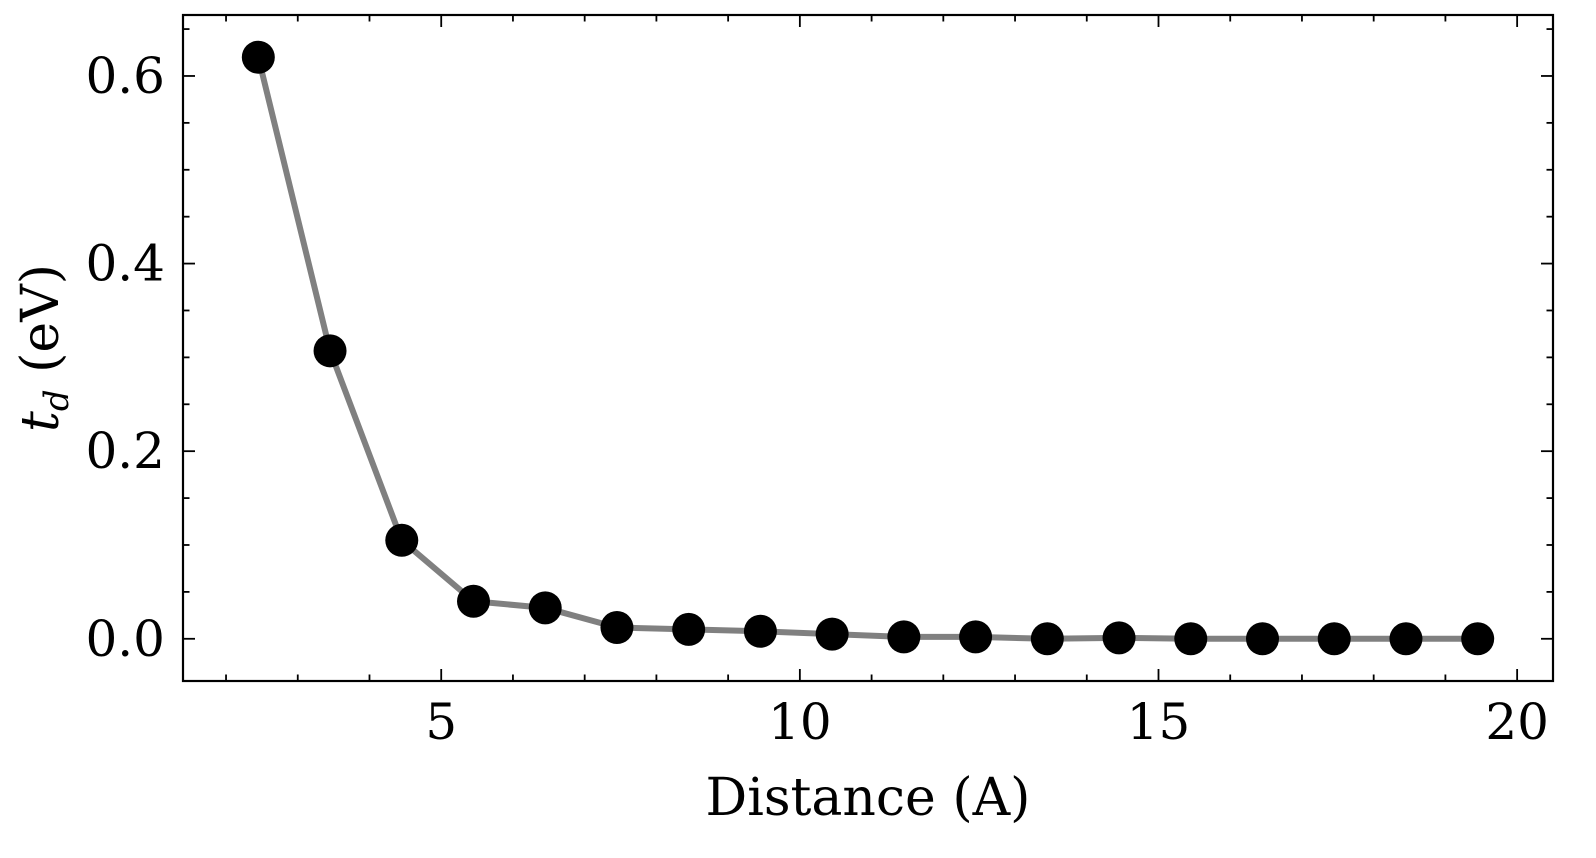 The width and height of the screenshot is (1596, 858). I want to click on x-tick-label: 10, so click(800, 722).